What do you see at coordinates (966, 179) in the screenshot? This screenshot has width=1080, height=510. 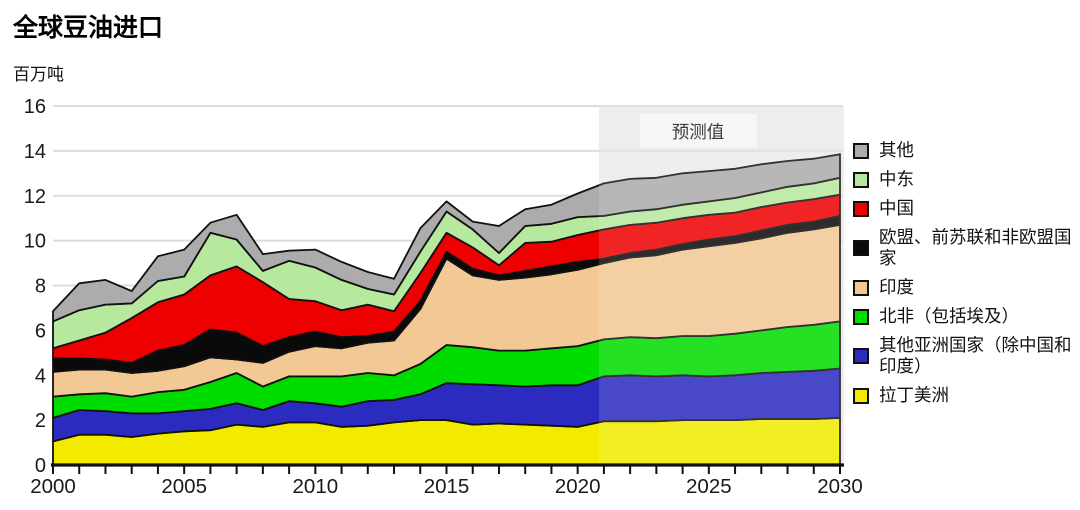 I see `legend-item: 中东` at bounding box center [966, 179].